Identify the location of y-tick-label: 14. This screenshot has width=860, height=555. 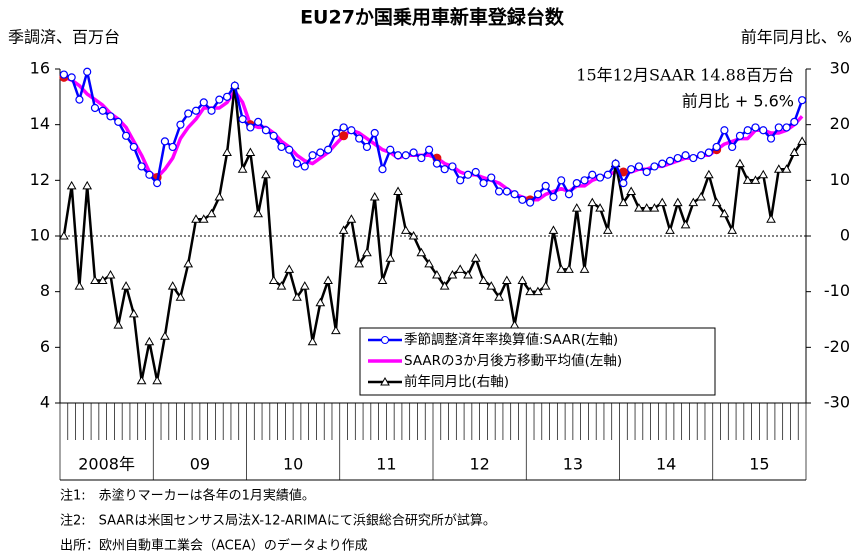
(40, 123).